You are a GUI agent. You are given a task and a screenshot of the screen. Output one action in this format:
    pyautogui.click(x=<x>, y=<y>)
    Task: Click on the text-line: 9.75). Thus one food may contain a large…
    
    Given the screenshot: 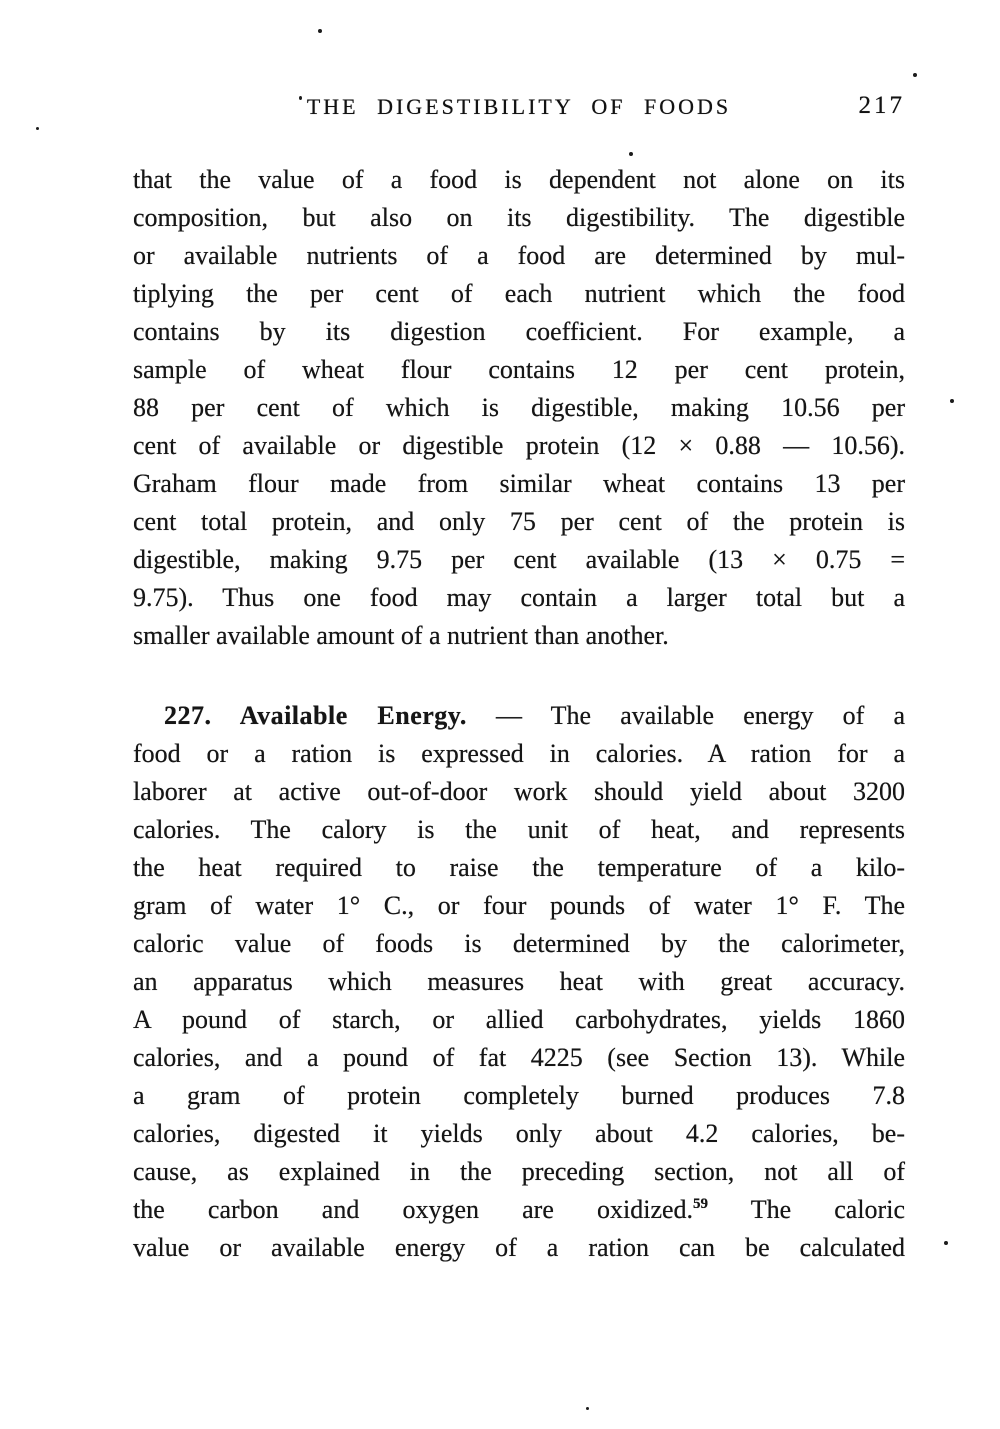 What is the action you would take?
    pyautogui.click(x=519, y=597)
    